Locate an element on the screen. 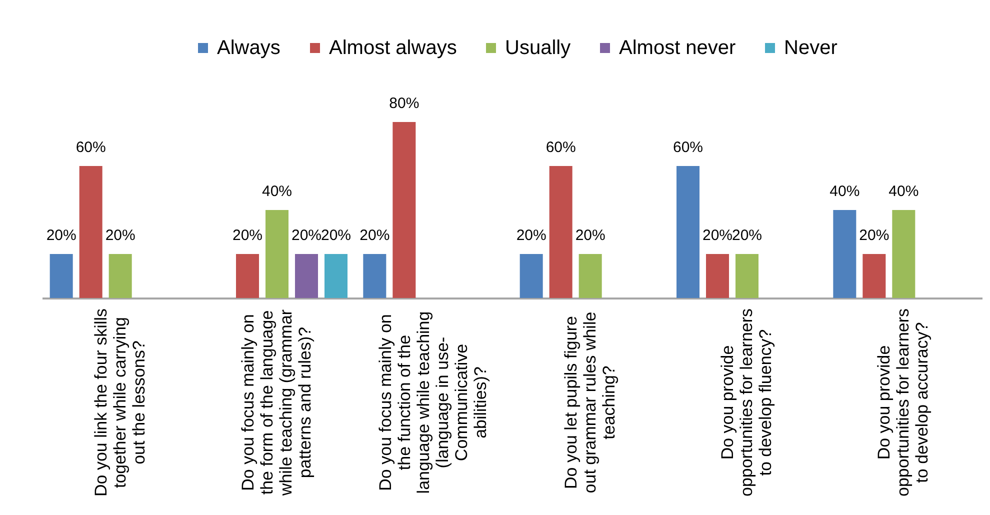 Image resolution: width=990 pixels, height=515 pixels. x-tick-label: Do you link the four skills together while carrying out the lessons? is located at coordinates (119, 402).